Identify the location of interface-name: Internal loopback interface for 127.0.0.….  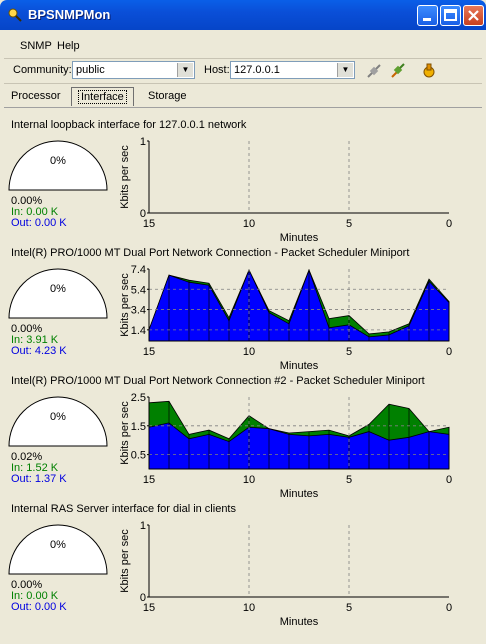
(129, 125).